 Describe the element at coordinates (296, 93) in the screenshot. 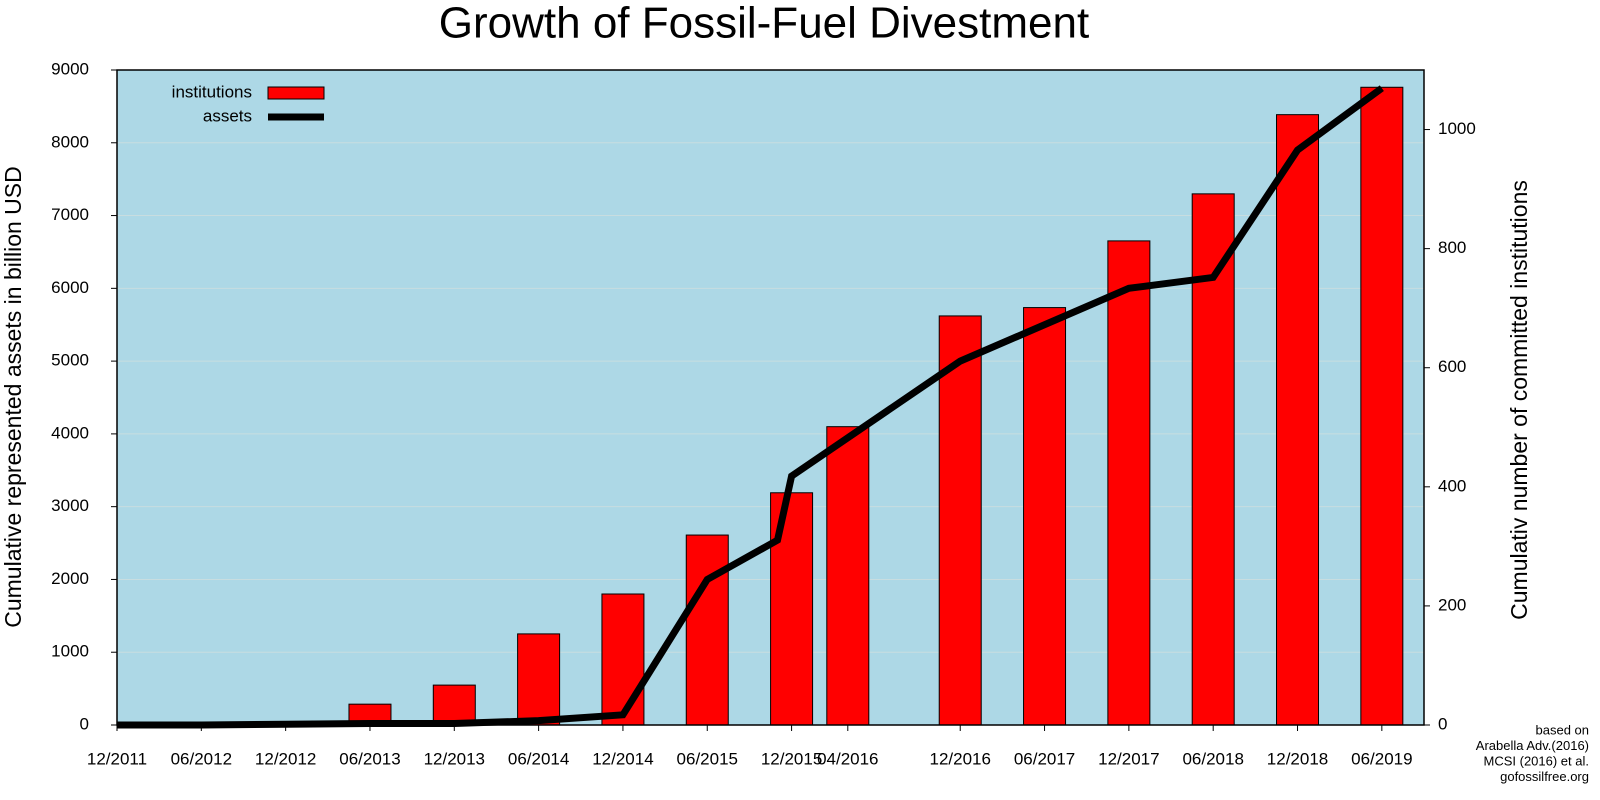

I see `legend-swatch` at that location.